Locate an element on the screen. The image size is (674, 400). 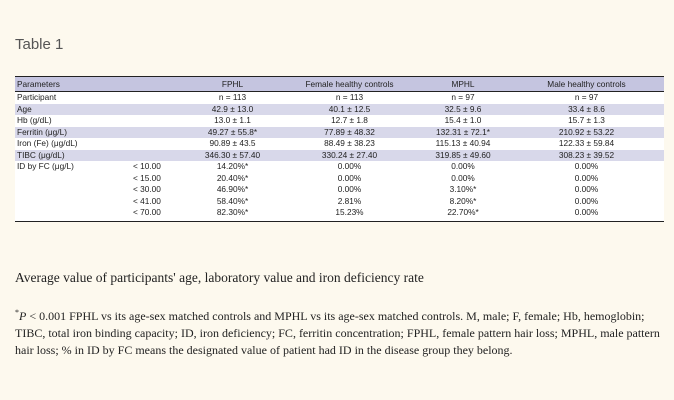
footnote-marker: * is located at coordinates (17, 312).